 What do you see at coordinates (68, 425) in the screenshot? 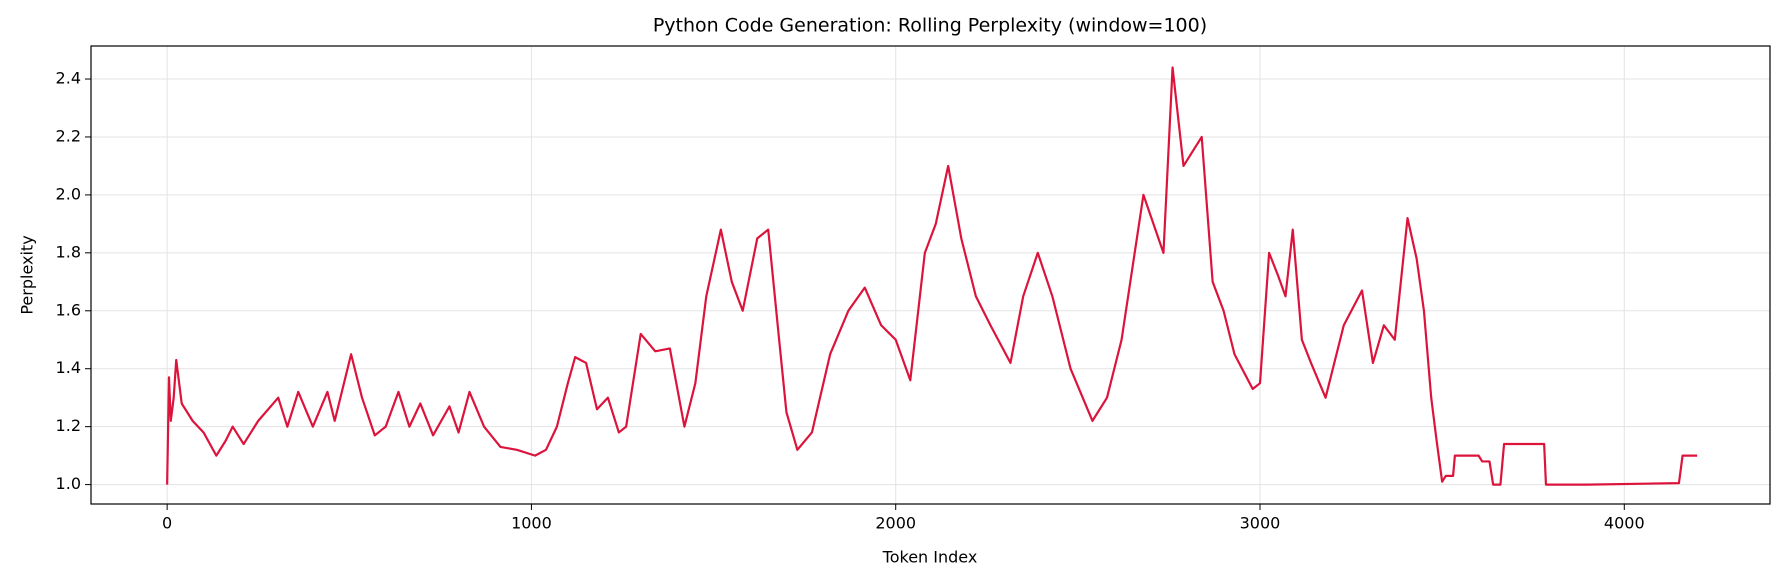
I see `y-tick-label: 1.2` at bounding box center [68, 425].